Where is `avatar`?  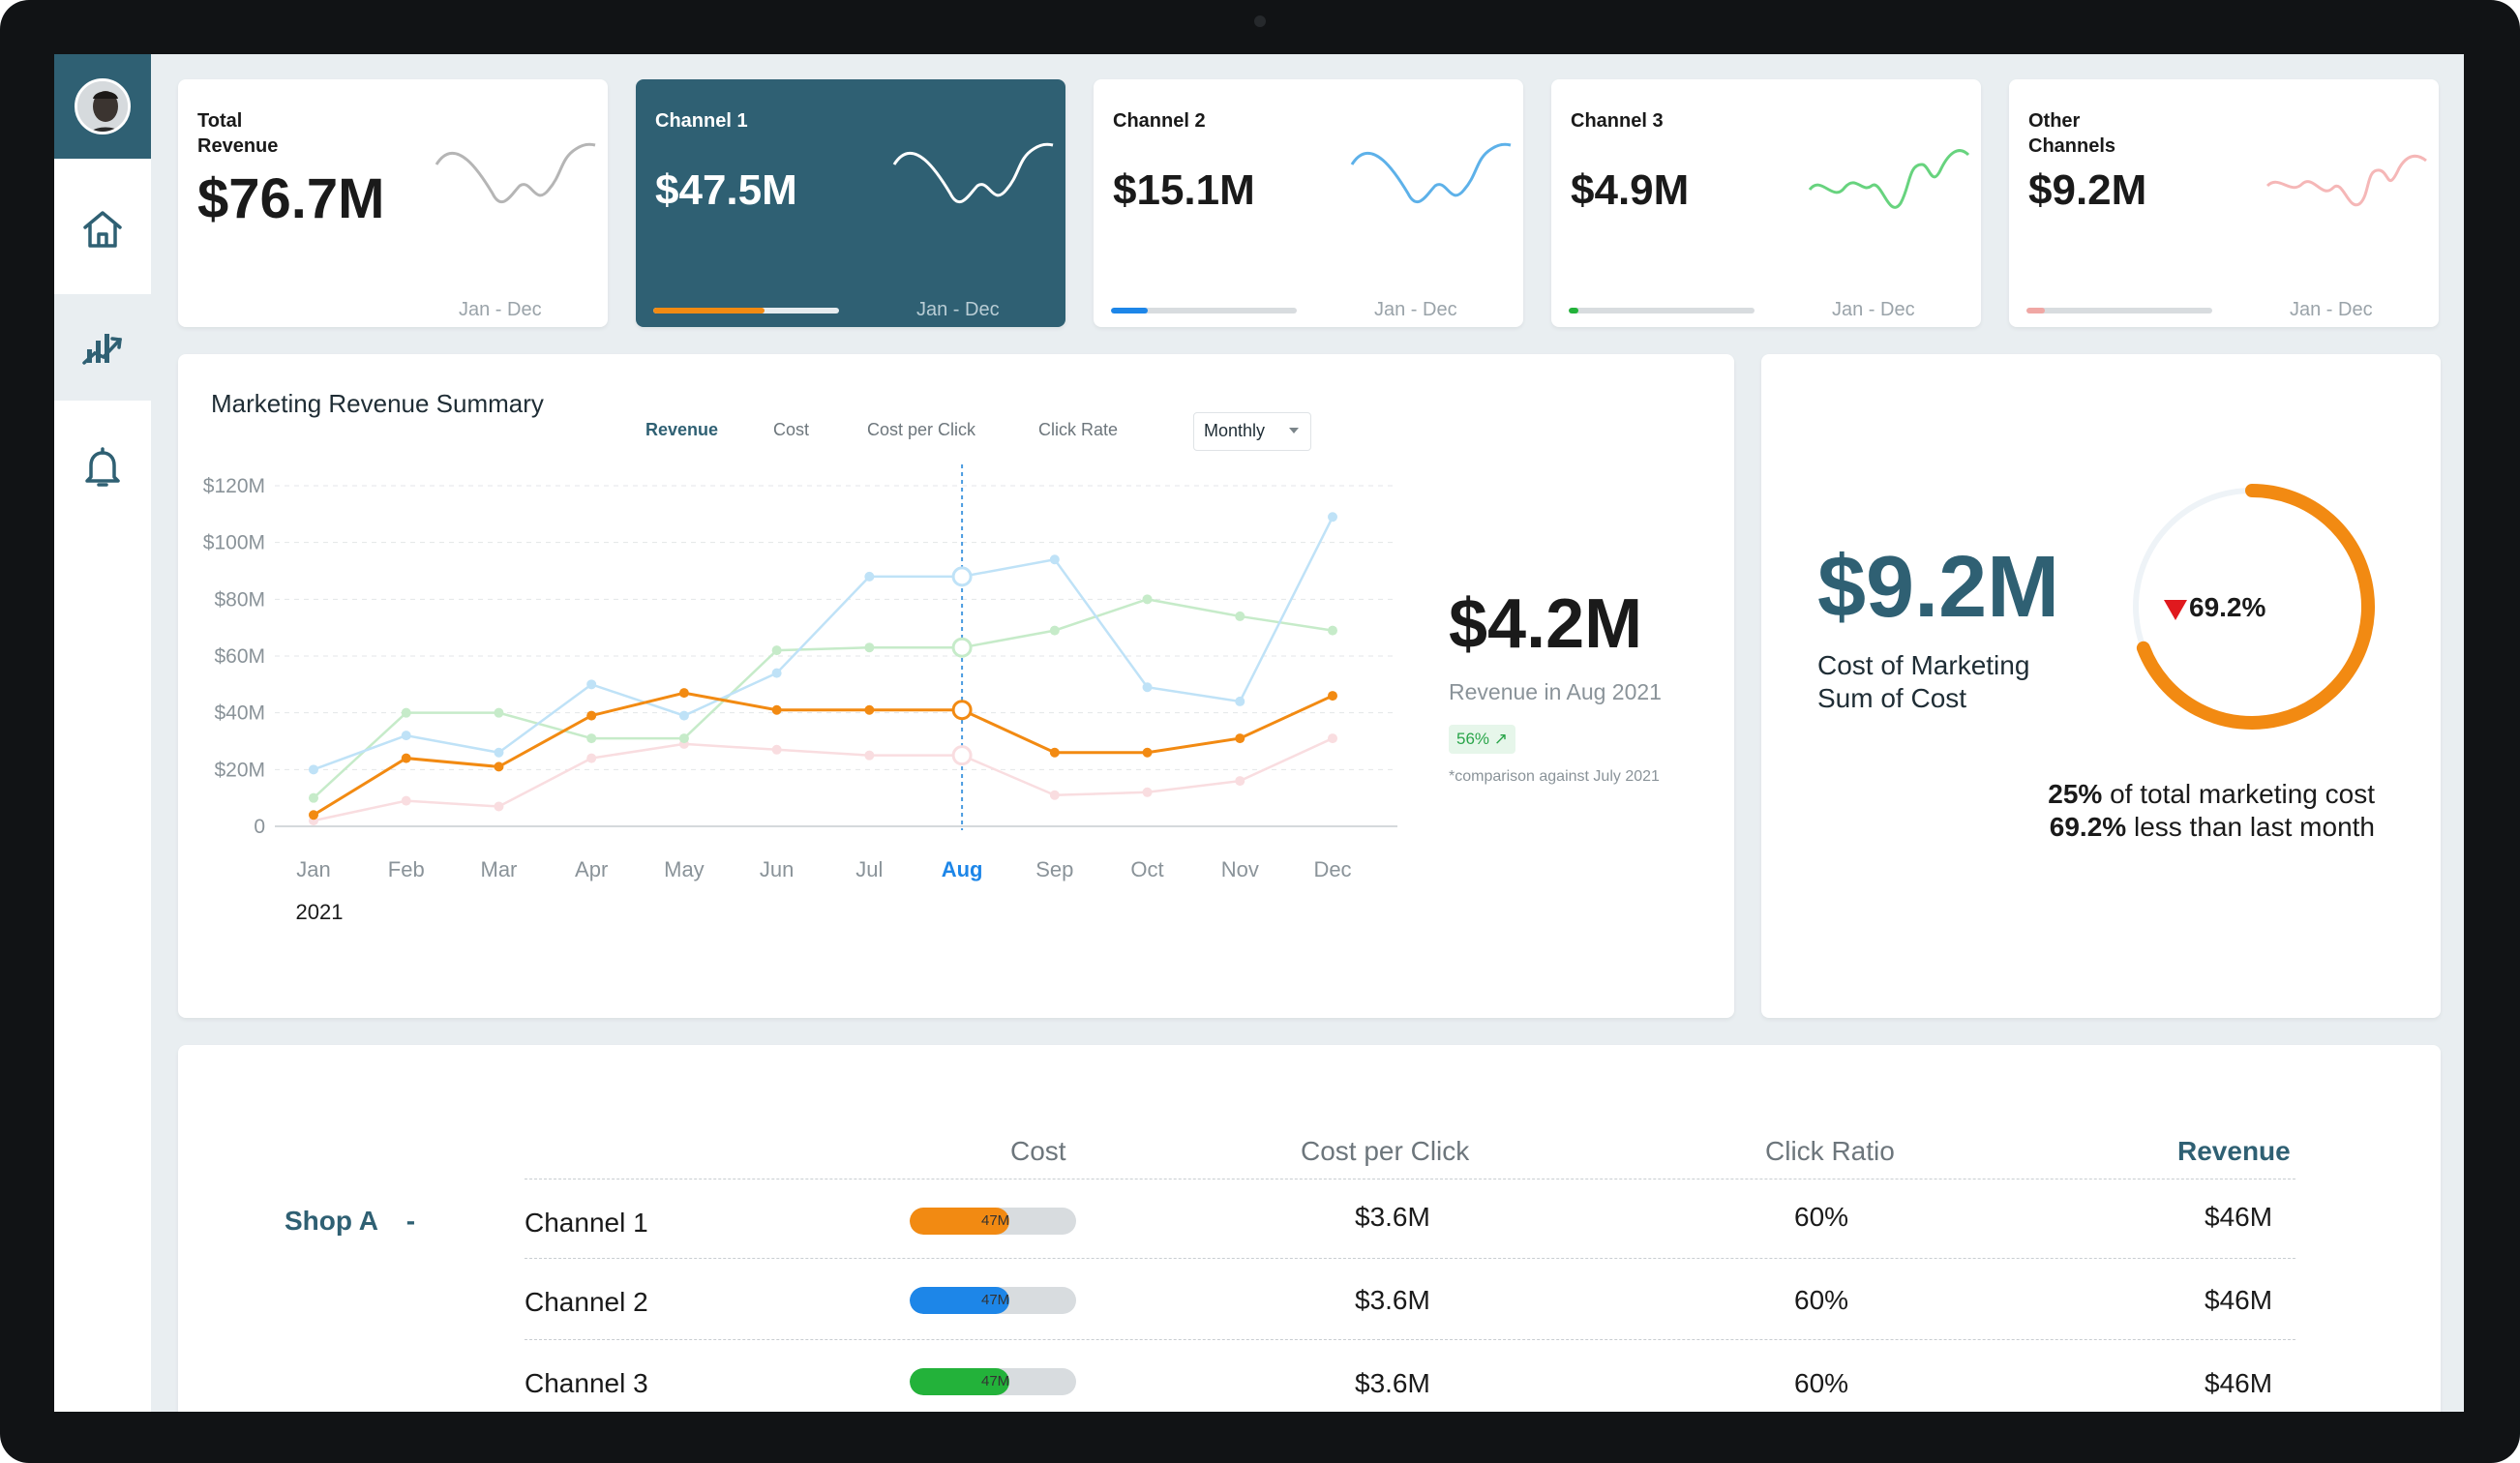
avatar is located at coordinates (103, 106).